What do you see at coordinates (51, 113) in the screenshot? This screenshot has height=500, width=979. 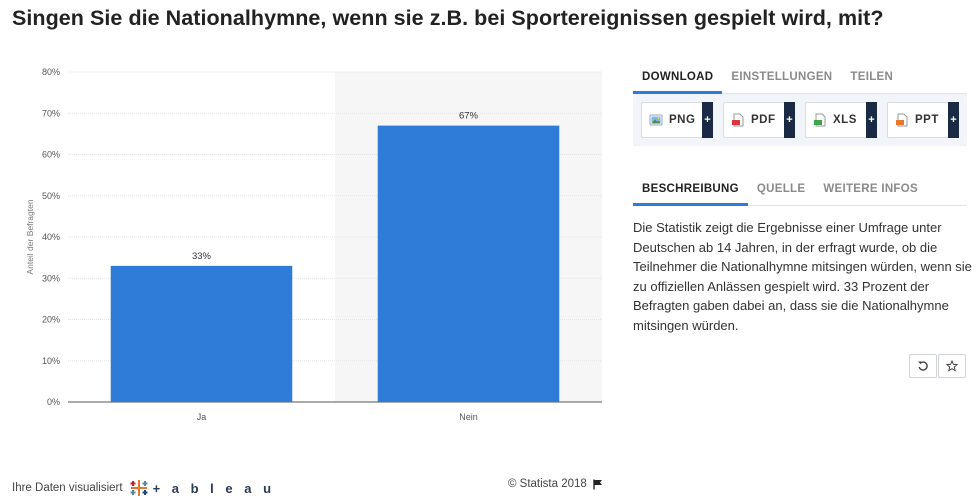 I see `y-tick-label: 70%` at bounding box center [51, 113].